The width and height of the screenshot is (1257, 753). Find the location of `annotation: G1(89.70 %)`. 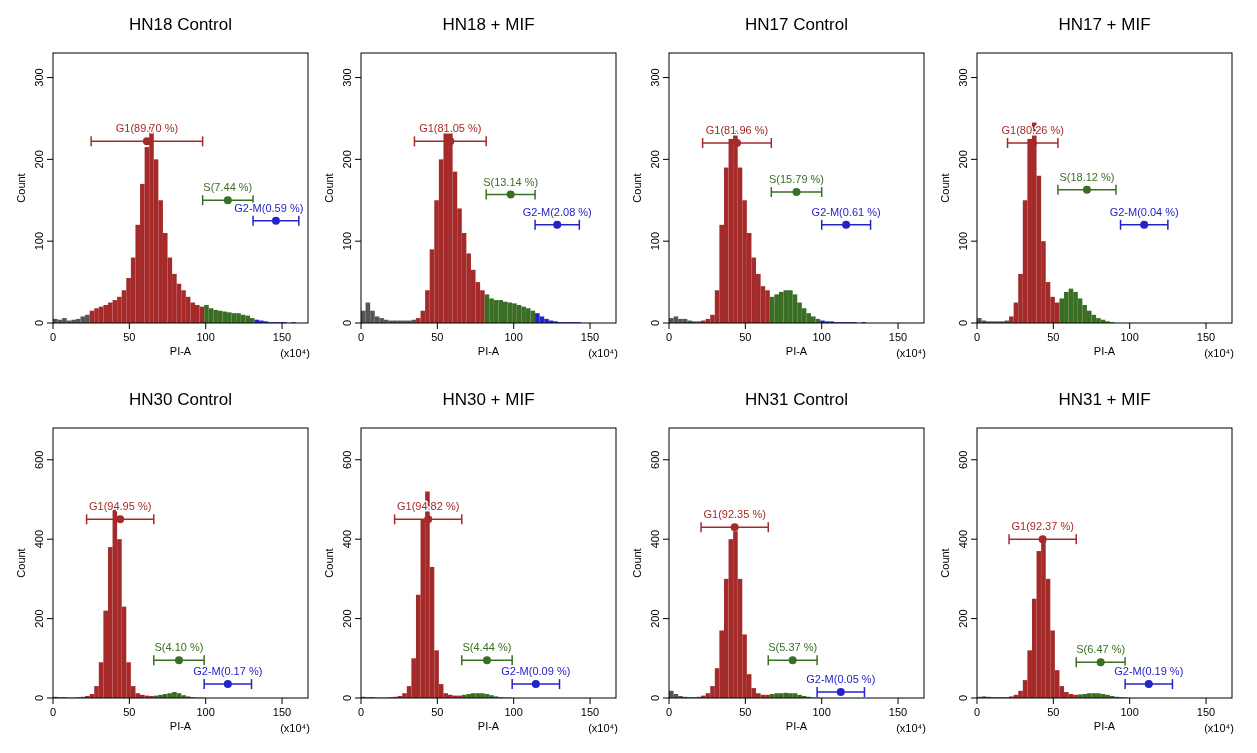

annotation: G1(89.70 %) is located at coordinates (147, 128).